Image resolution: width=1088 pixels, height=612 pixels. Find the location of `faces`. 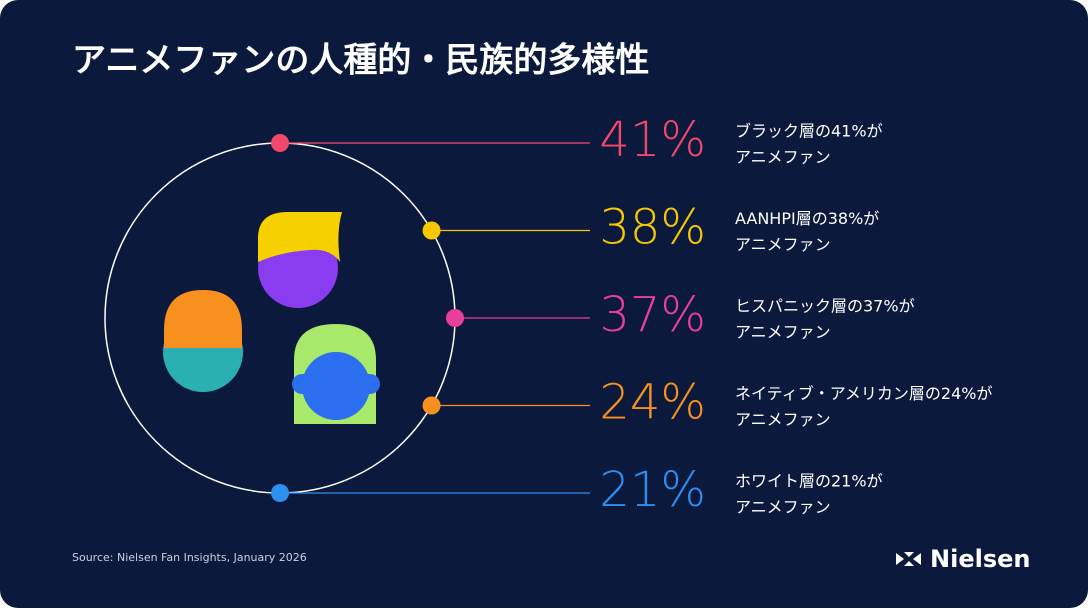

faces is located at coordinates (271, 318).